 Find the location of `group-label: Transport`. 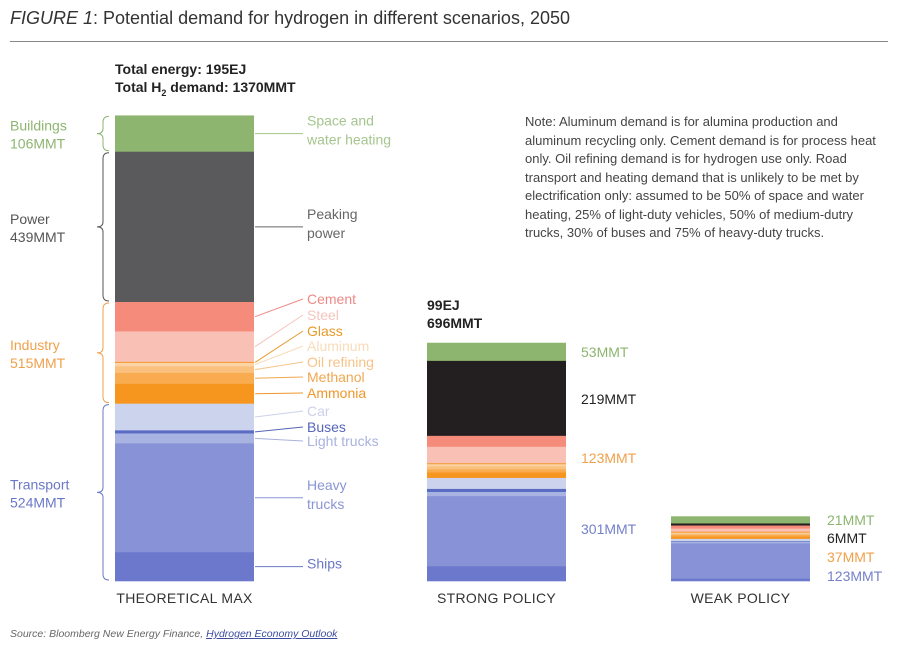

group-label: Transport is located at coordinates (40, 484).